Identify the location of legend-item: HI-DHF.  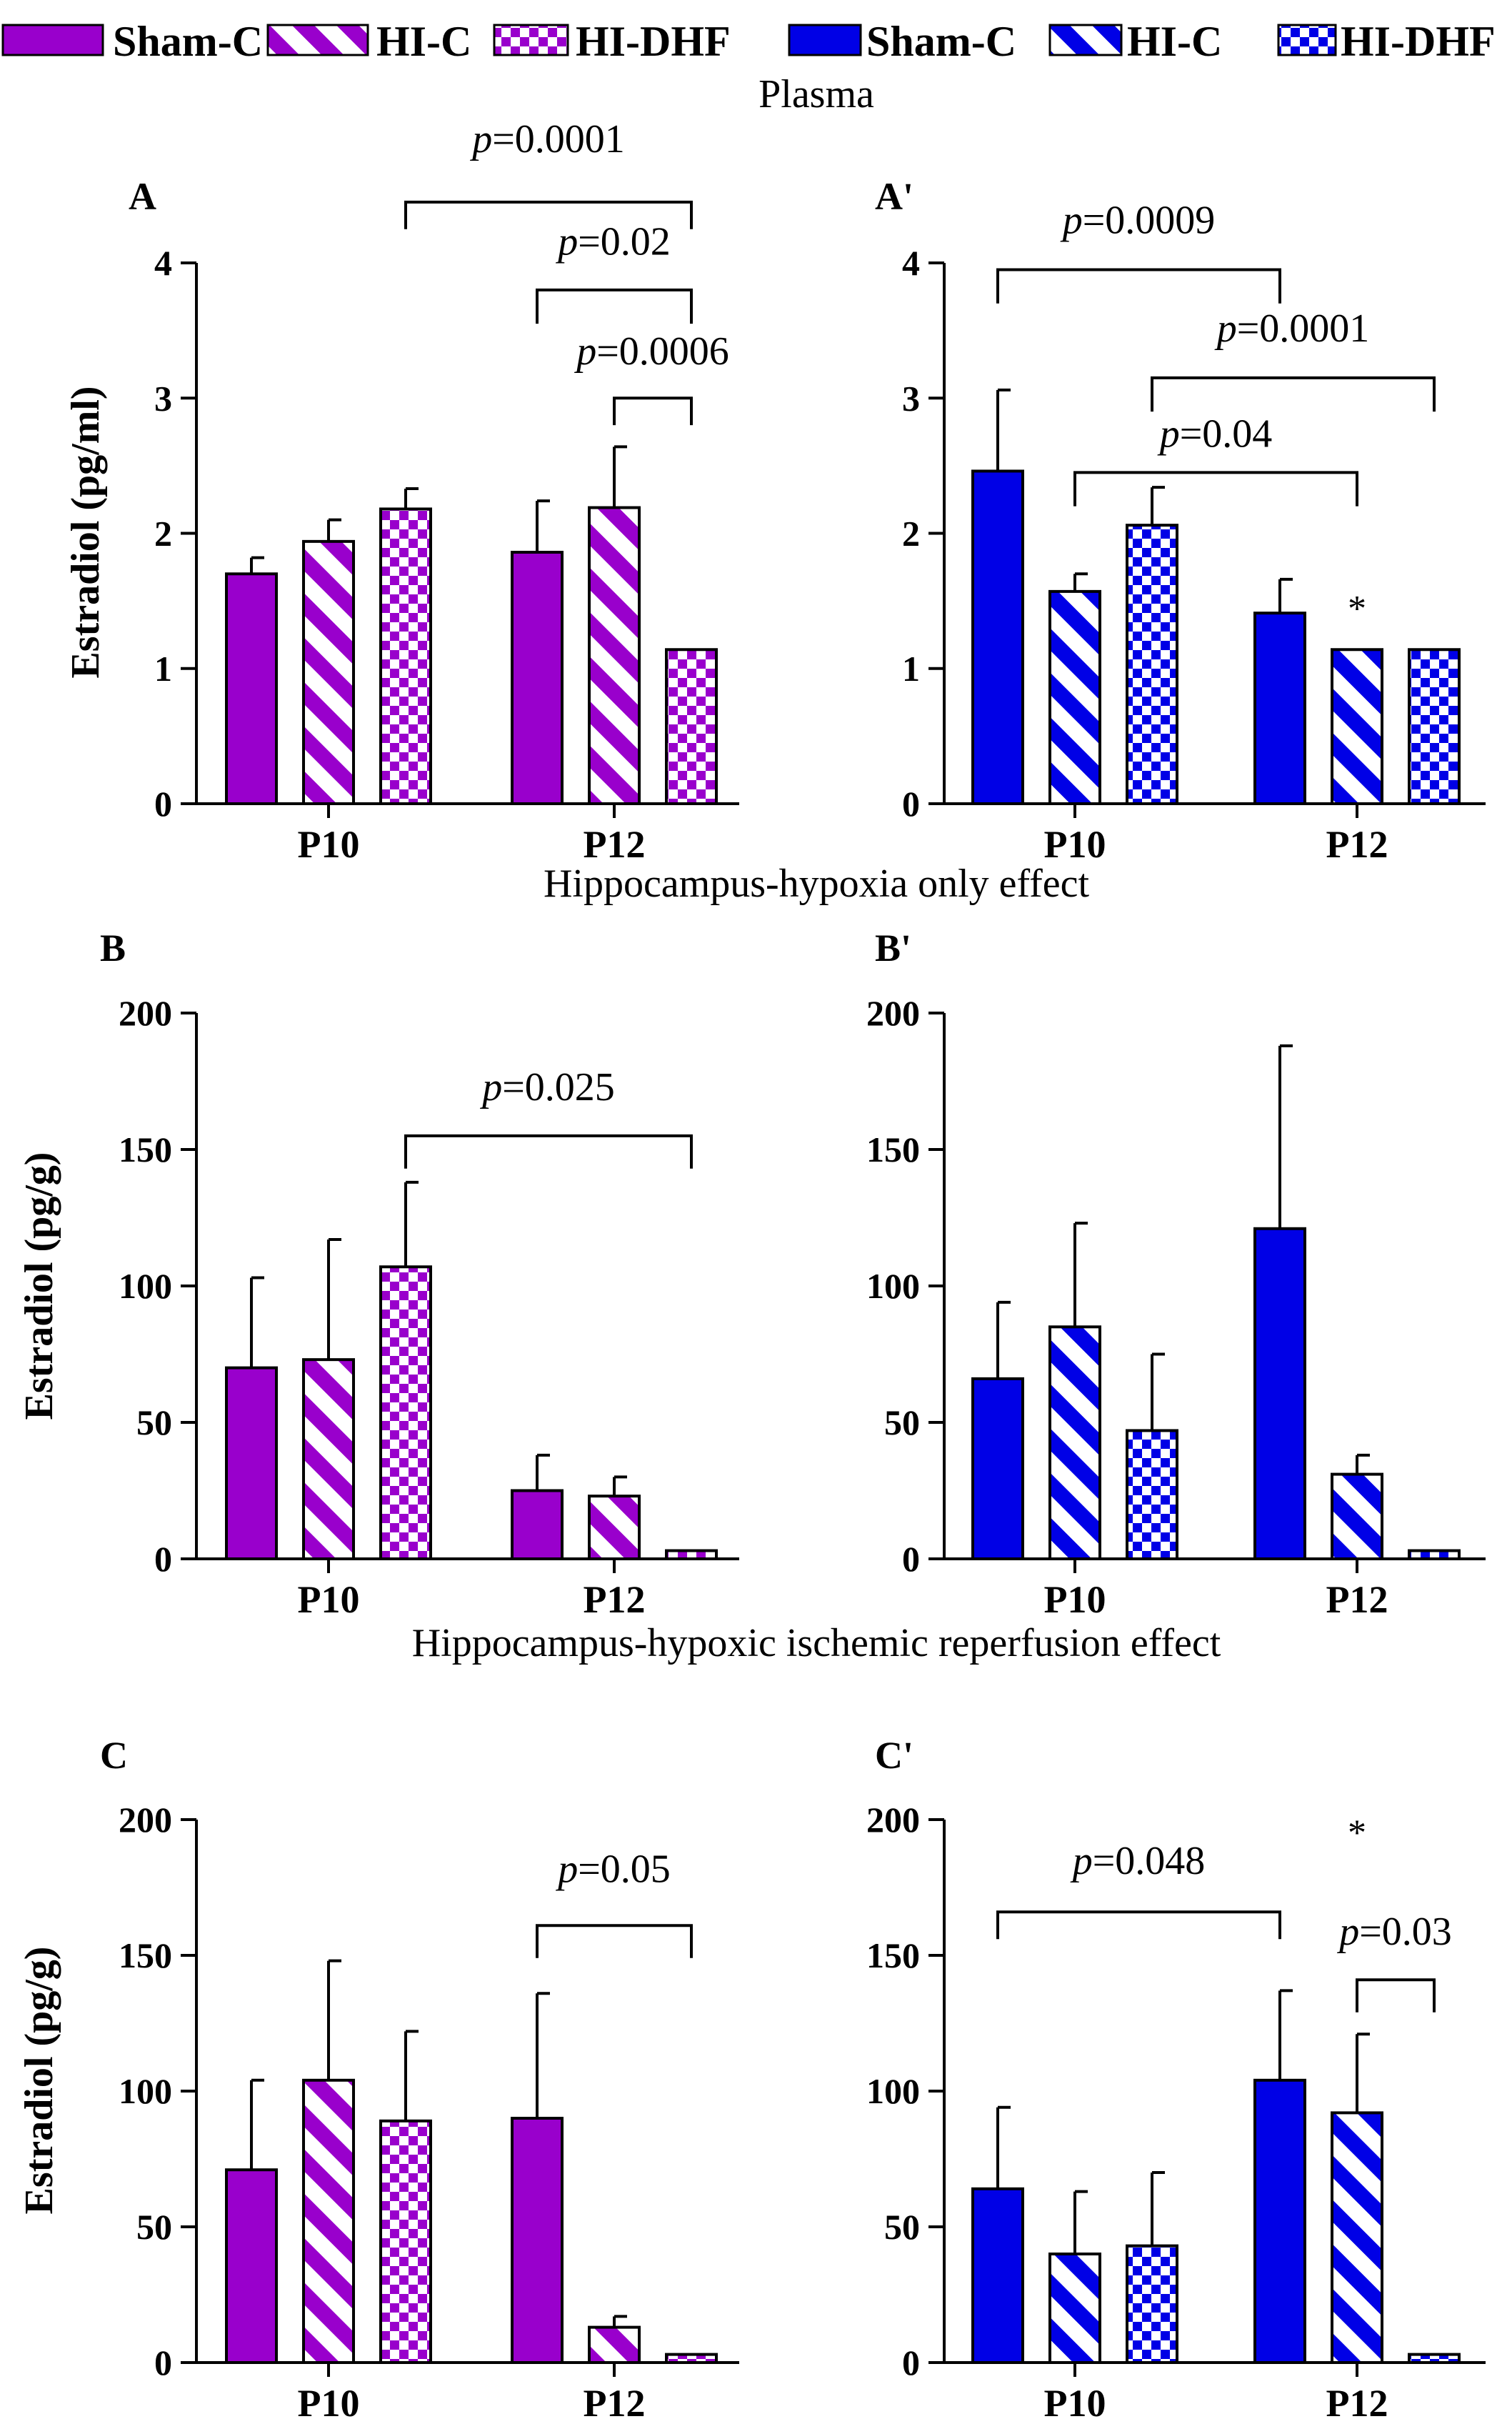
(1386, 41).